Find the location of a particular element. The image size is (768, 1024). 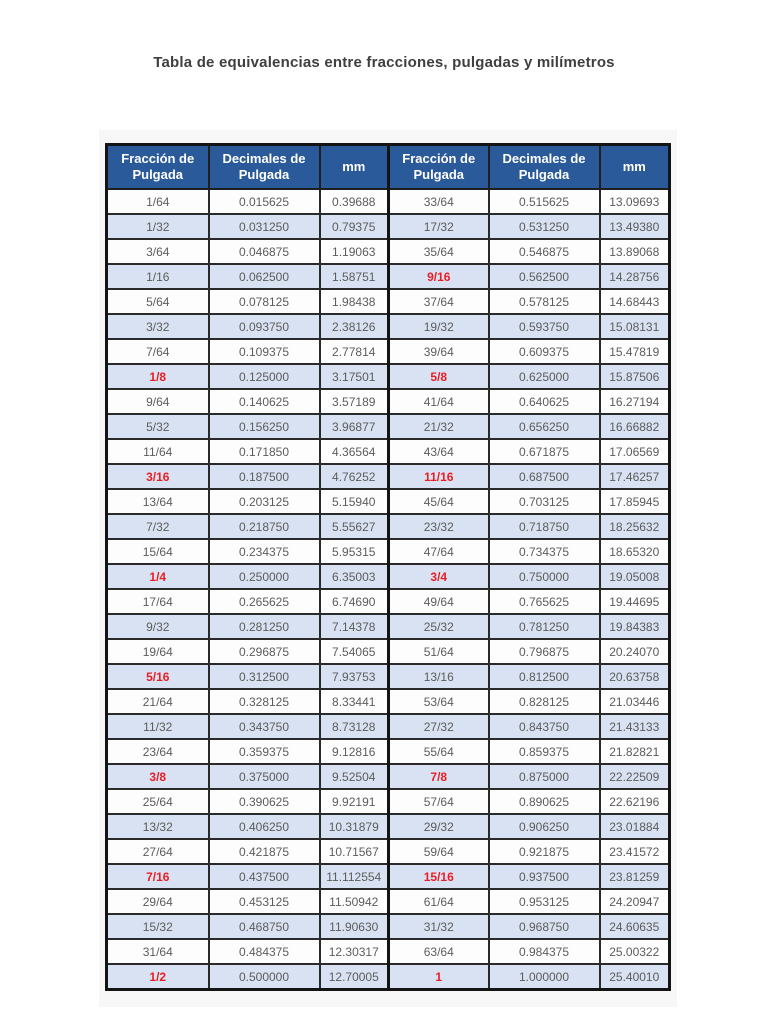

left-fraction-cell: 7/32 is located at coordinates (157, 526).